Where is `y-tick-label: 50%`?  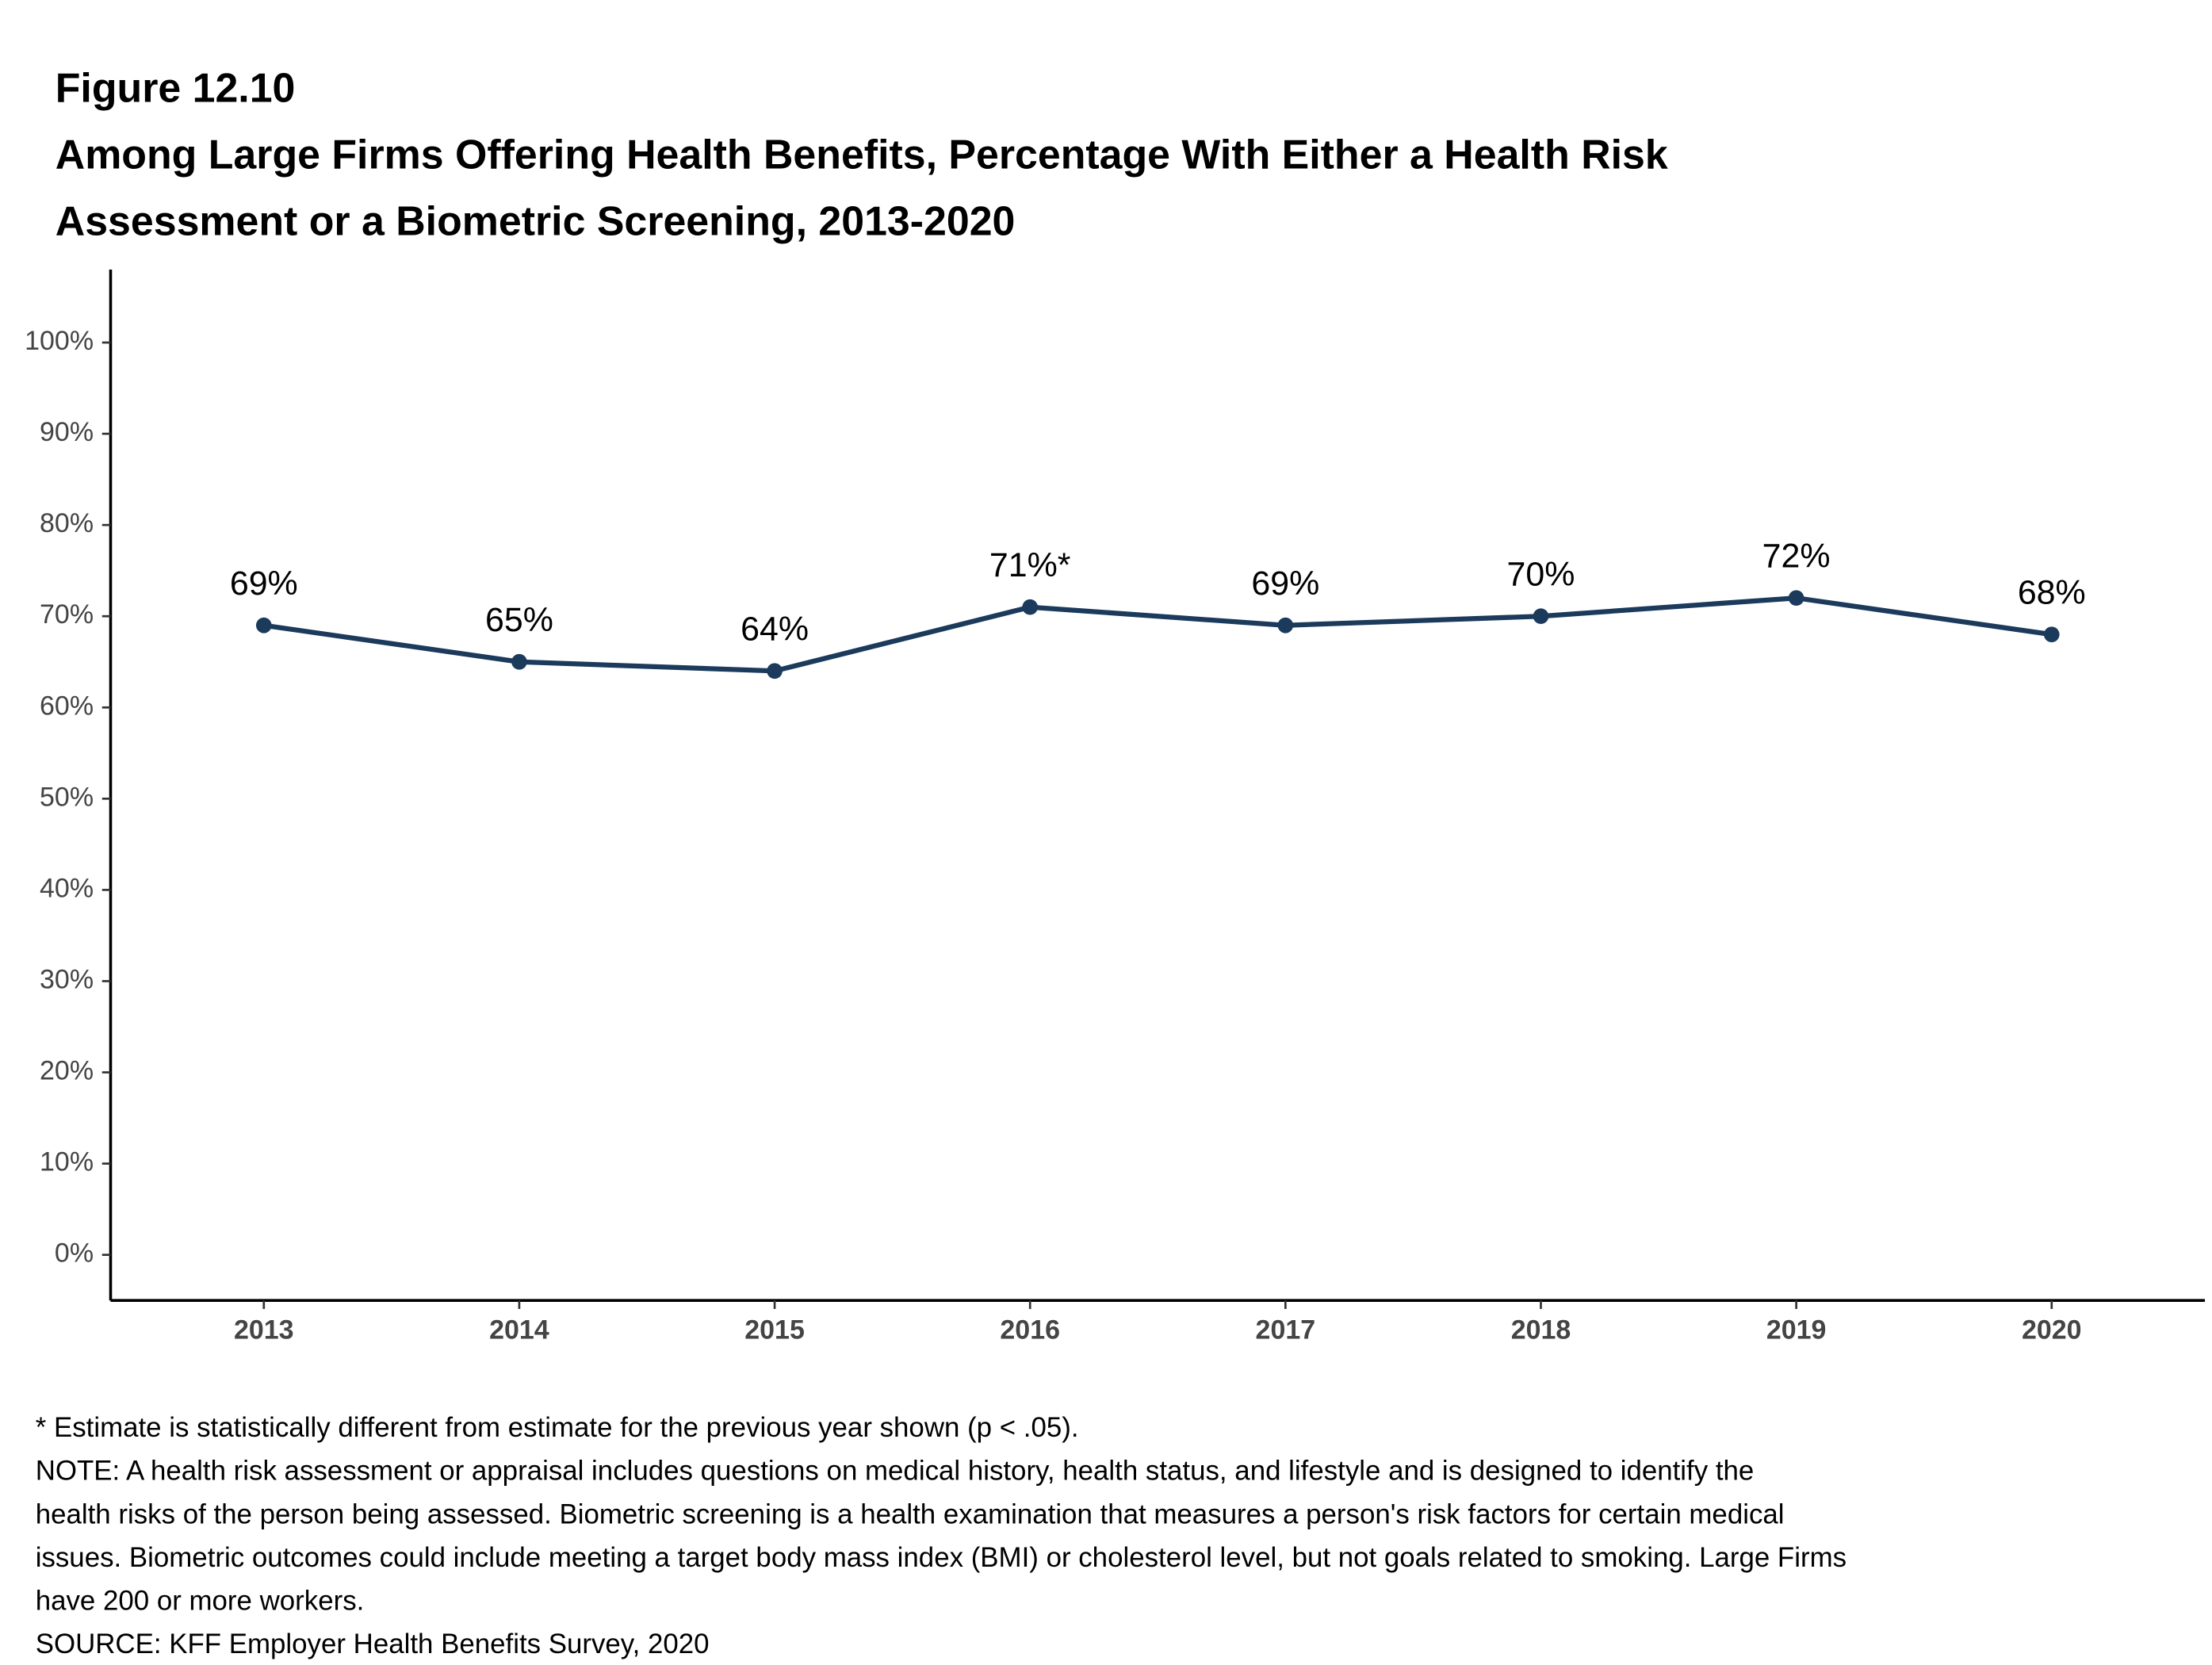
y-tick-label: 50% is located at coordinates (67, 797).